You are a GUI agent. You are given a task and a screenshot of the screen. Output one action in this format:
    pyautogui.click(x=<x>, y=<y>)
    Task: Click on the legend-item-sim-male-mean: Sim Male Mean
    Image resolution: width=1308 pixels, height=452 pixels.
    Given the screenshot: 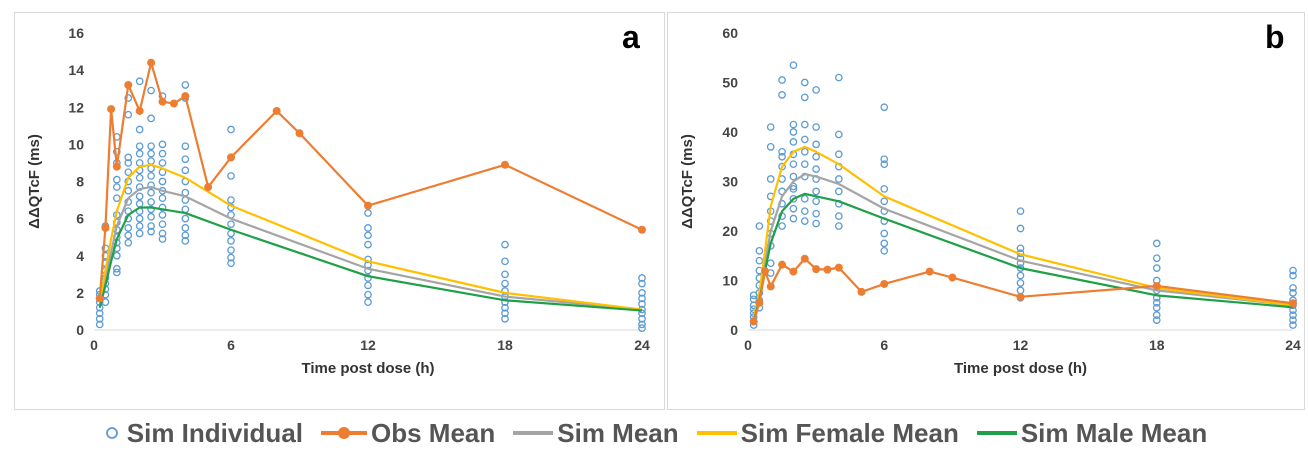 What is the action you would take?
    pyautogui.click(x=1092, y=433)
    